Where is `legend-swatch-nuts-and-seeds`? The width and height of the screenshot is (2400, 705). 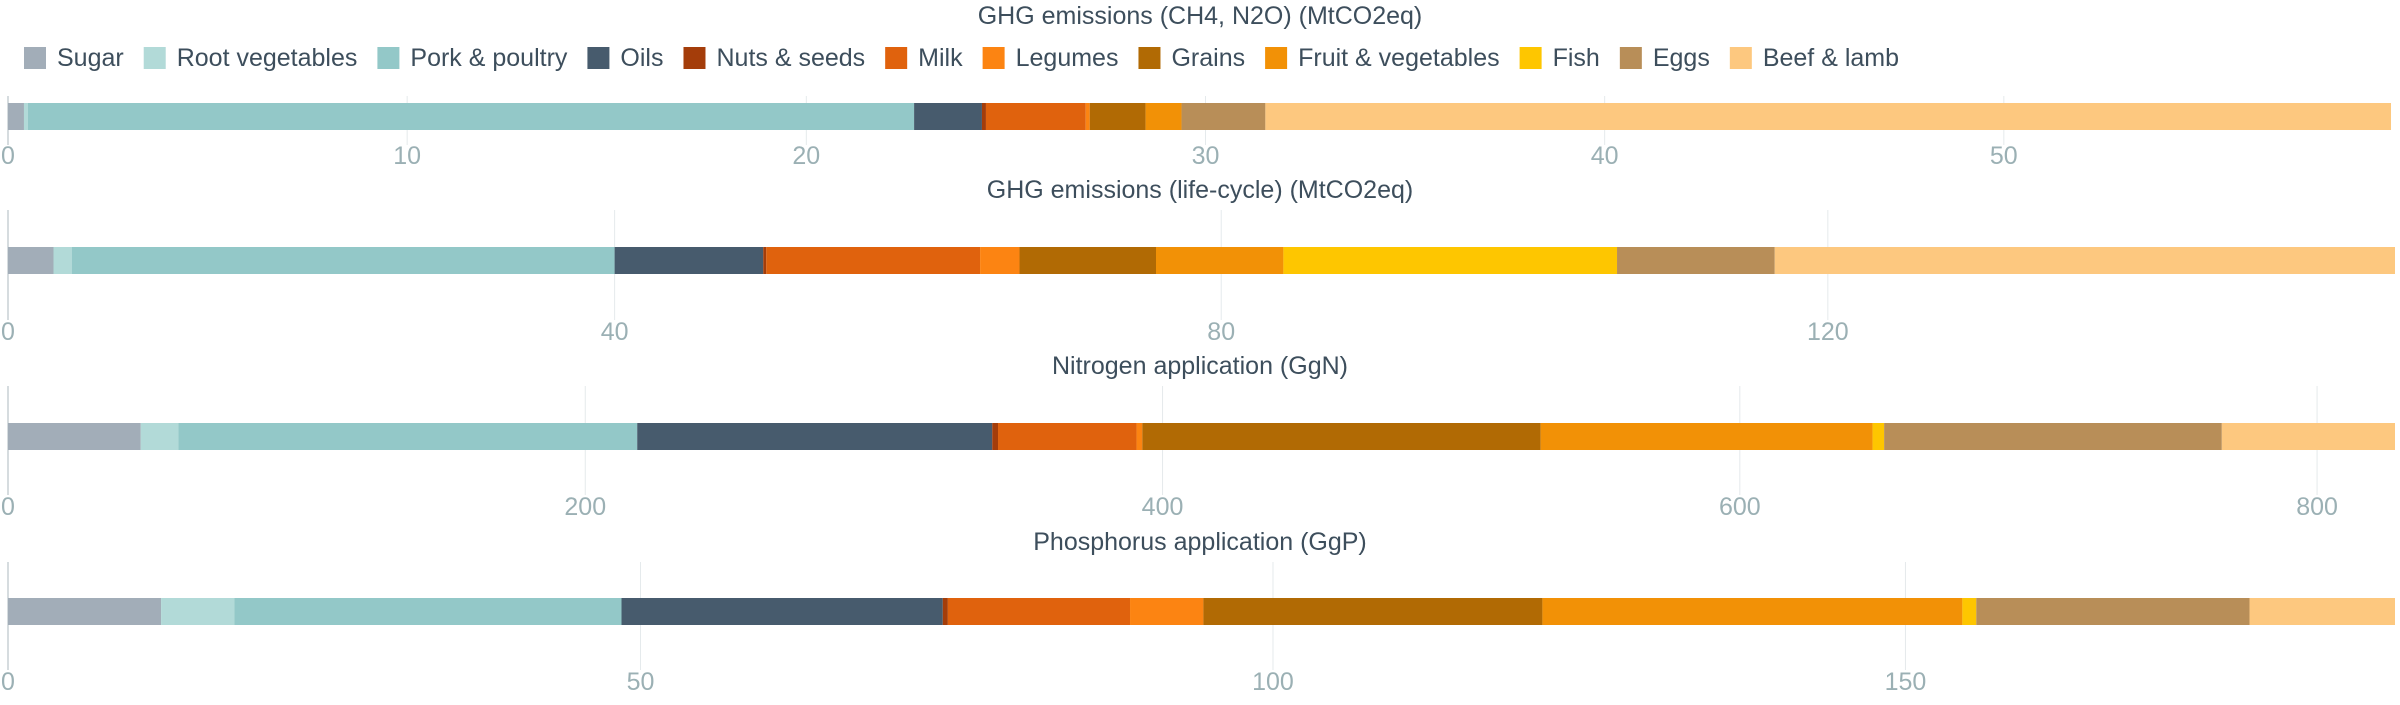 legend-swatch-nuts-and-seeds is located at coordinates (694, 58).